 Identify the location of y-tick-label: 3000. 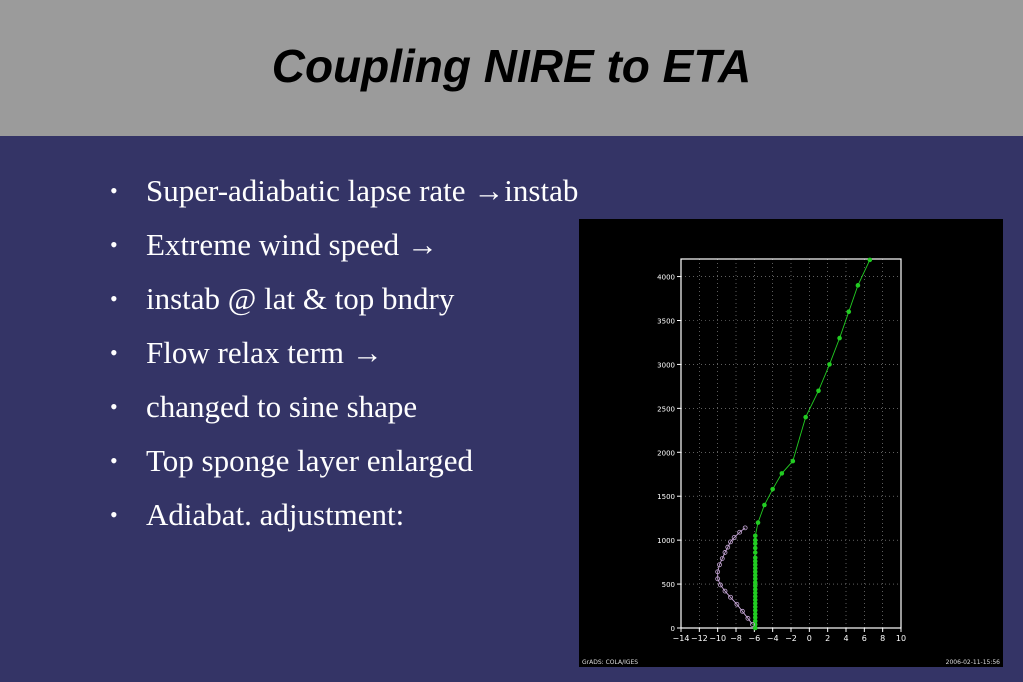
(666, 365).